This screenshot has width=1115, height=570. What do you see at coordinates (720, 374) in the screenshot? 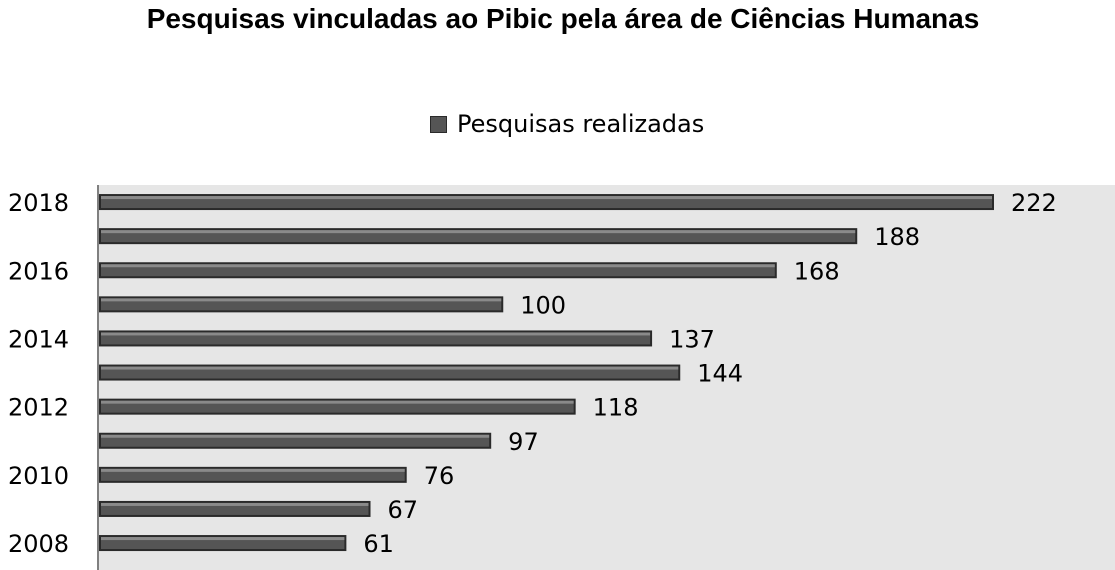
I see `data-label-2013: 144` at bounding box center [720, 374].